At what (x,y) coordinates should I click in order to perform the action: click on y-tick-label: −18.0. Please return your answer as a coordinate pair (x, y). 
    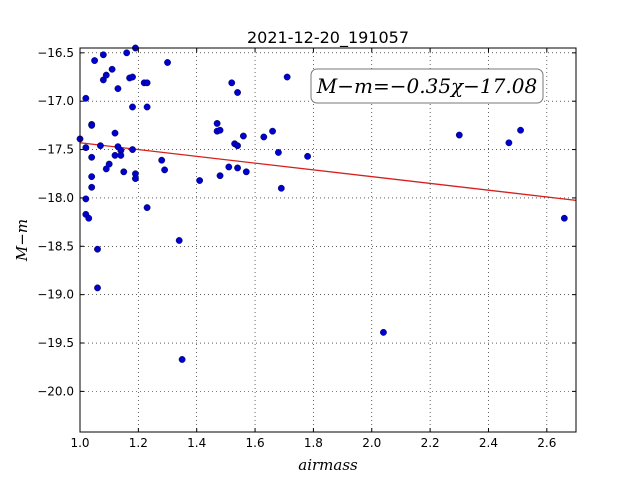
    Looking at the image, I should click on (55, 198).